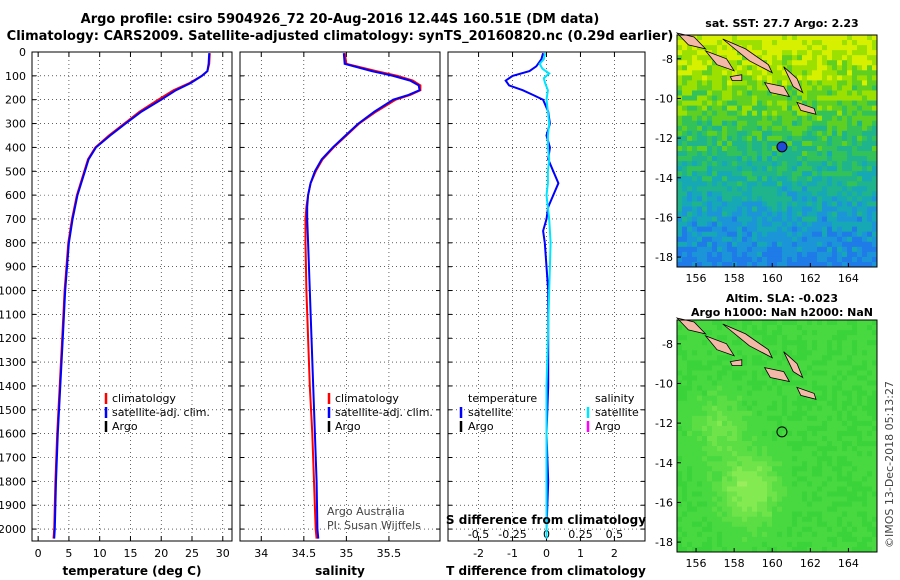 Image resolution: width=900 pixels, height=580 pixels. Describe the element at coordinates (481, 426) in the screenshot. I see `legend-t-argo-label: Argo` at that location.